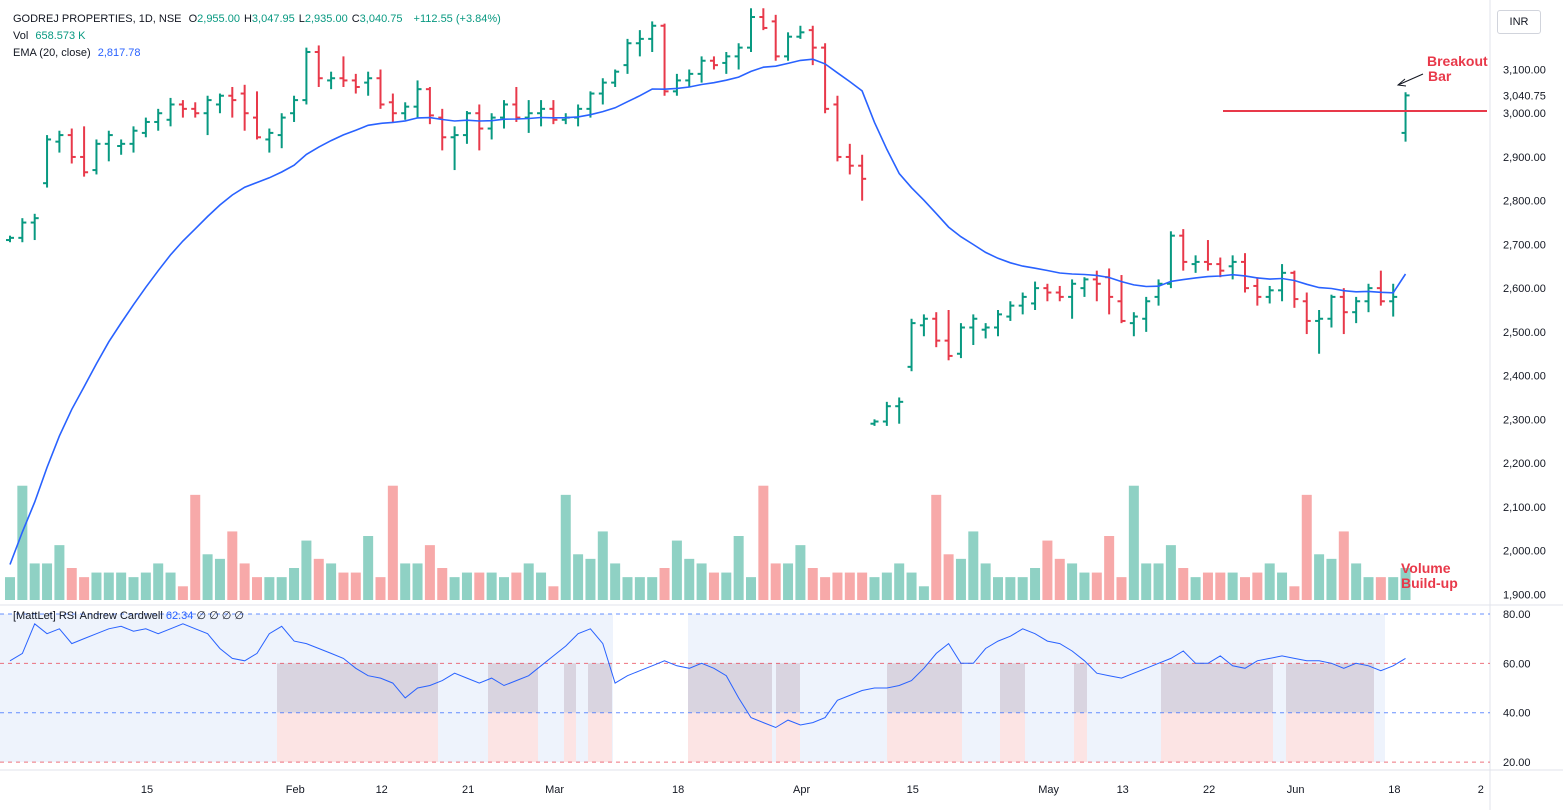 The image size is (1563, 810). I want to click on time-tick-label: 13, so click(1123, 790).